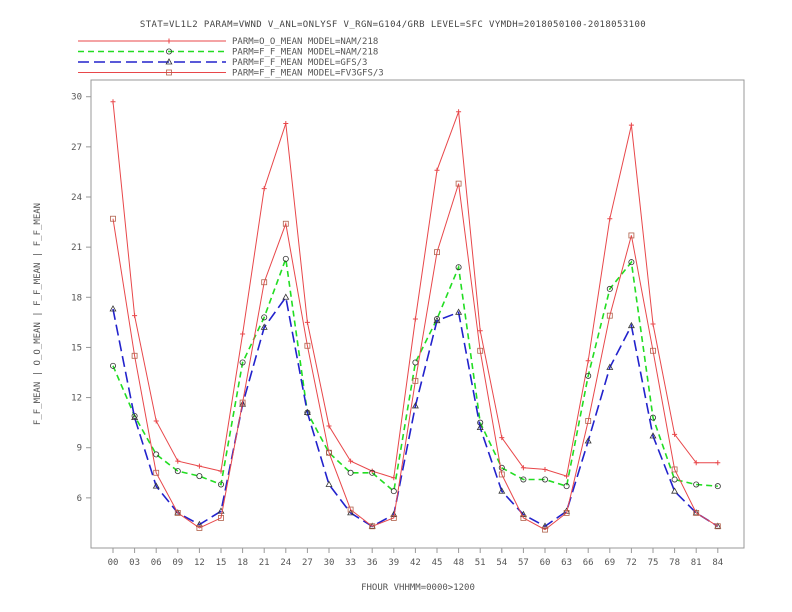 This screenshot has height=612, width=792. Describe the element at coordinates (81, 298) in the screenshot. I see `y-axis: 6 9 12 15 18 21 24 27 30` at that location.